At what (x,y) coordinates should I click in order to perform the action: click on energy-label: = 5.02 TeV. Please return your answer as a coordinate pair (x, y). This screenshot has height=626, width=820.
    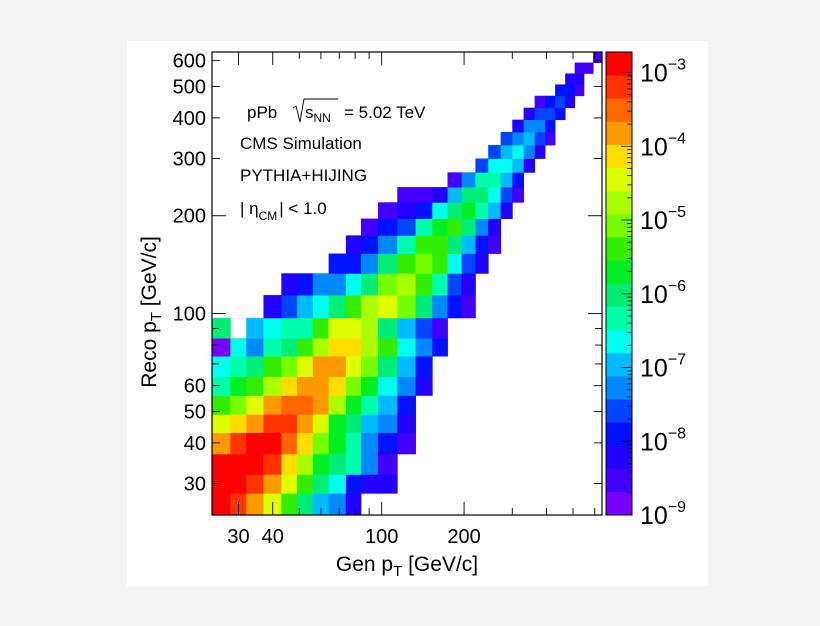
    Looking at the image, I should click on (385, 112).